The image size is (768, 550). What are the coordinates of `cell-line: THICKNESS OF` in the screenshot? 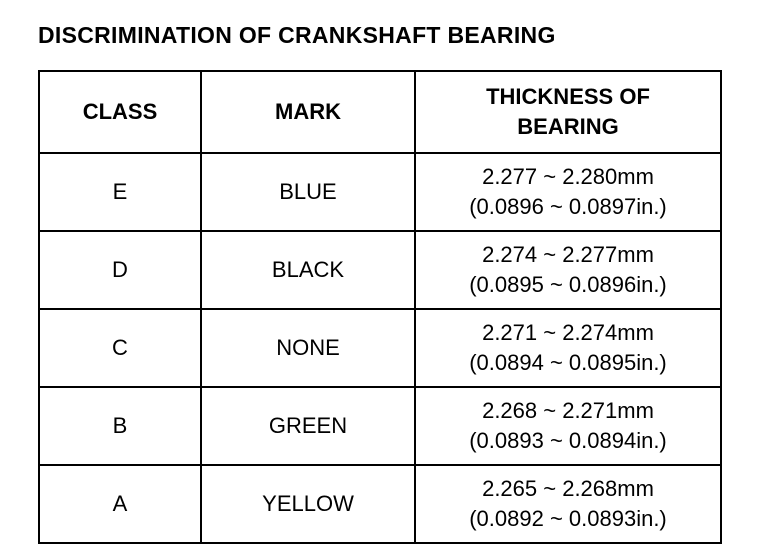 It's located at (568, 96).